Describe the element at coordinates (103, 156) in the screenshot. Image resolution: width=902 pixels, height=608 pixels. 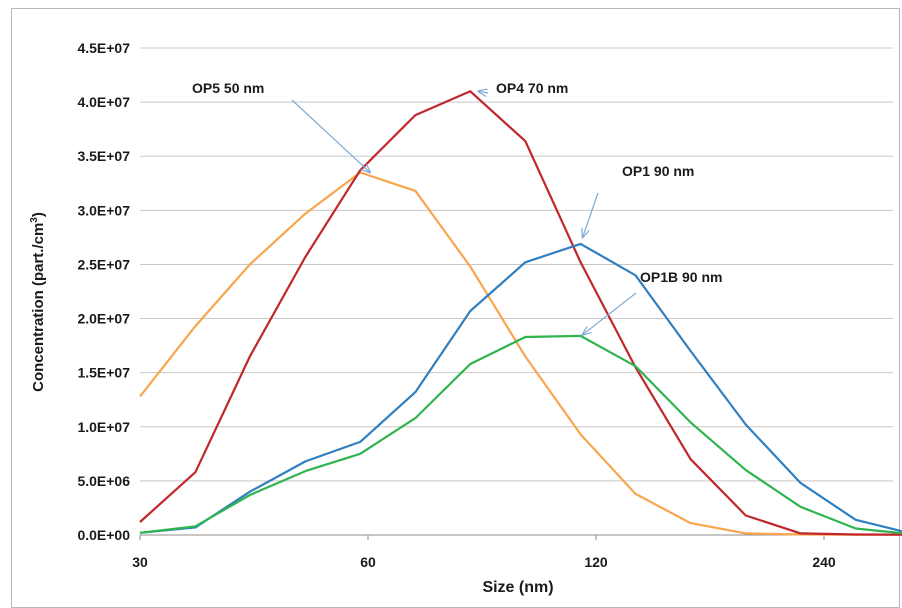
I see `y-tick-label: 3.5E+07` at that location.